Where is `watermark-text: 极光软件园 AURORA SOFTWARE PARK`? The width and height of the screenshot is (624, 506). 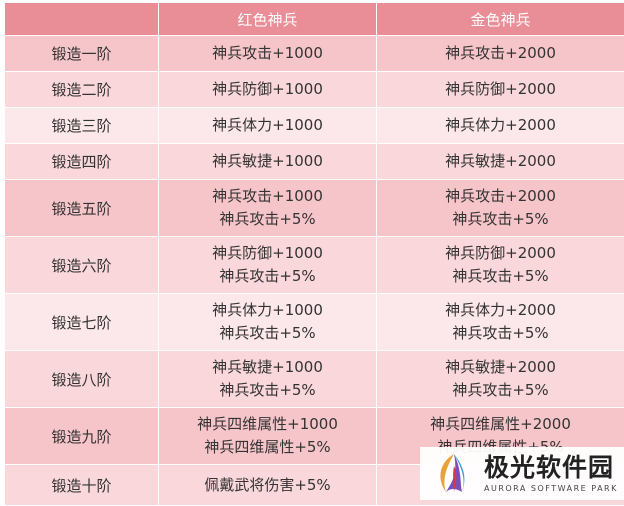
watermark-text: 极光软件园 AURORA SOFTWARE PARK is located at coordinates (551, 474).